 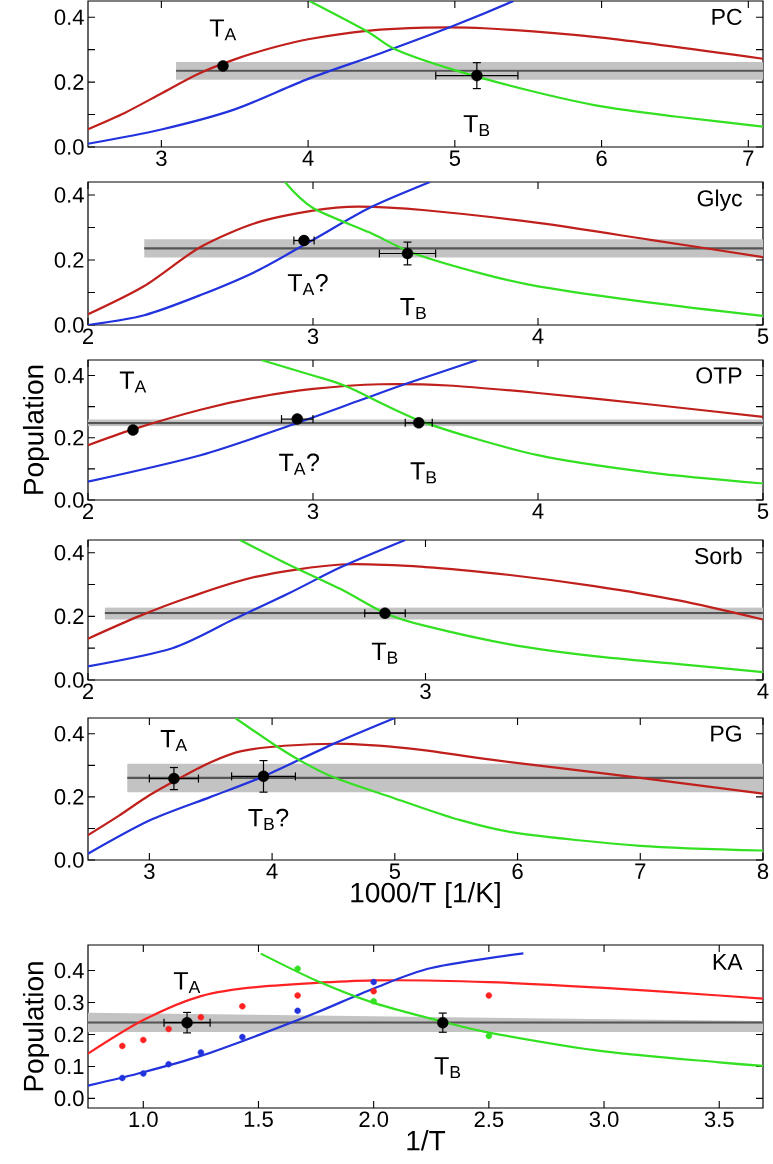 What do you see at coordinates (728, 961) in the screenshot?
I see `chart-title: KA` at bounding box center [728, 961].